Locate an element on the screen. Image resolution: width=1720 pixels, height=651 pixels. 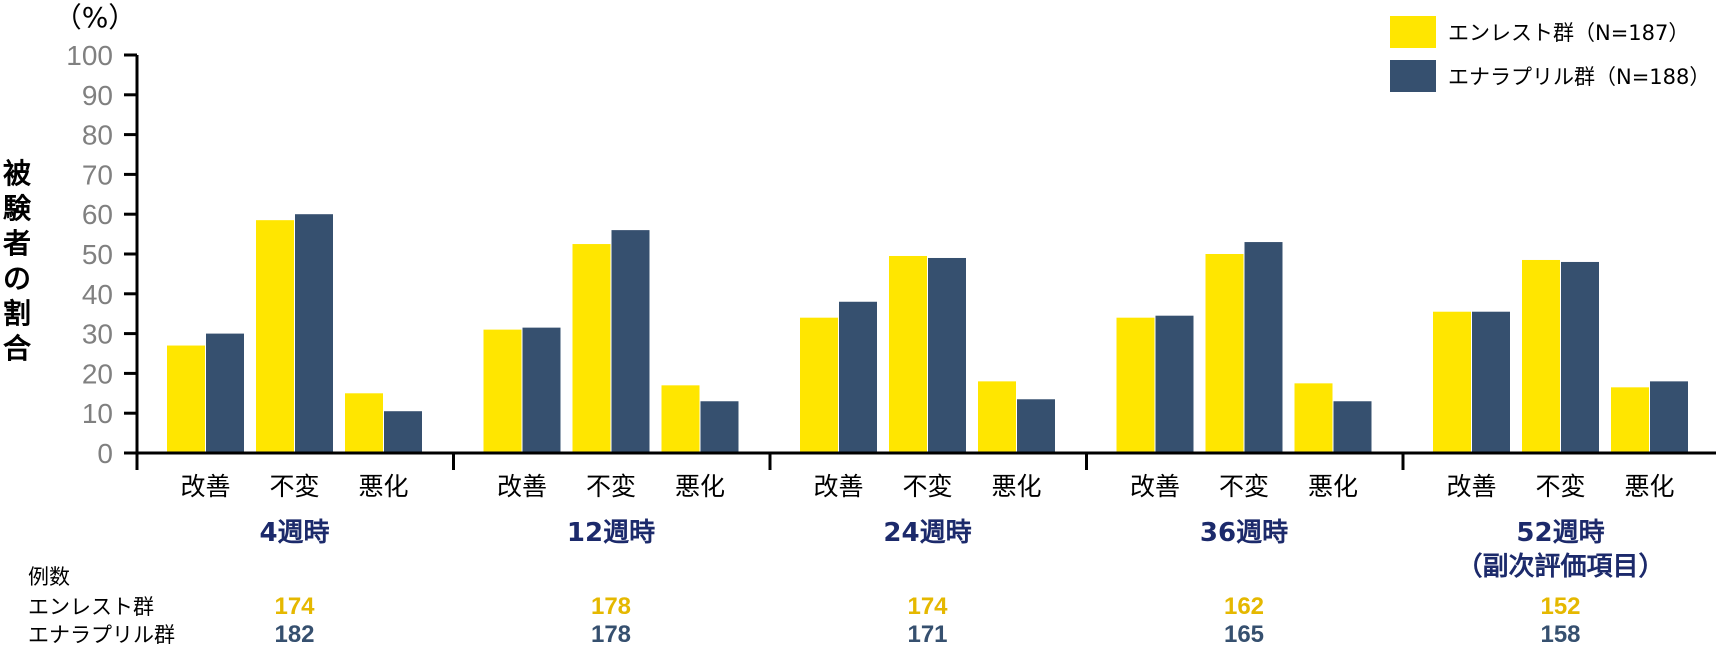
group-sublabel: （副次評価項目） is located at coordinates (1560, 566).